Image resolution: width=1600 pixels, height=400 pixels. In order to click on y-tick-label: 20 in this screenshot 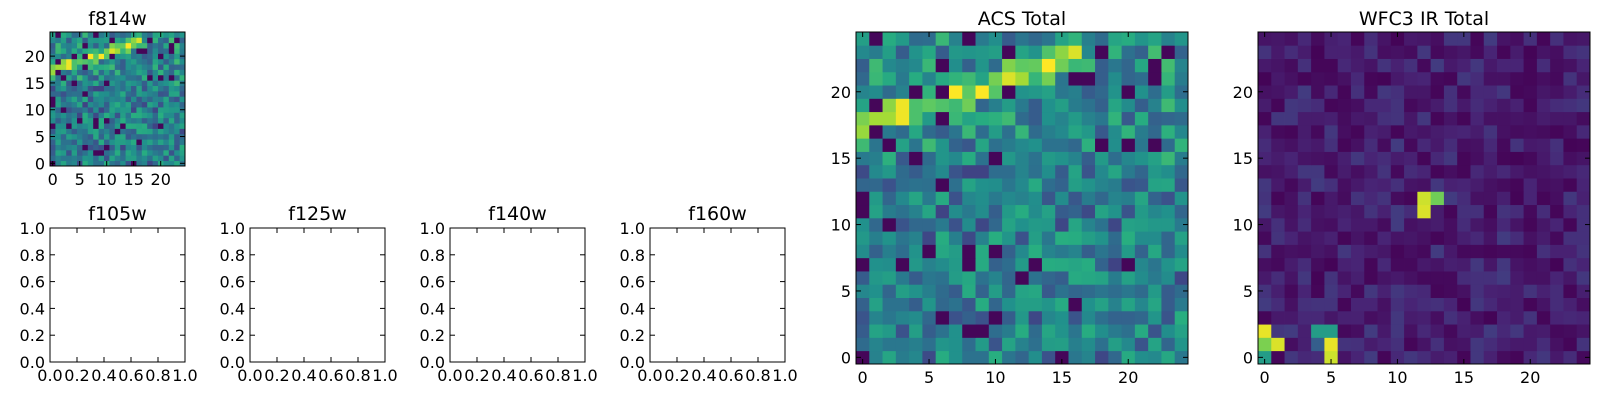, I will do `click(841, 92)`.